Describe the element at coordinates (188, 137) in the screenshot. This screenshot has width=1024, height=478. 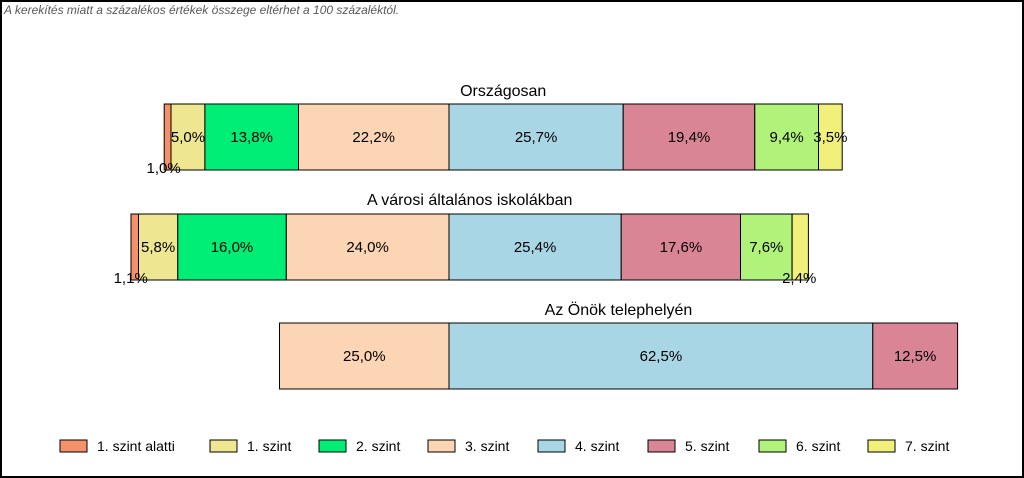
I see `data-label-1-2: 5,0%` at that location.